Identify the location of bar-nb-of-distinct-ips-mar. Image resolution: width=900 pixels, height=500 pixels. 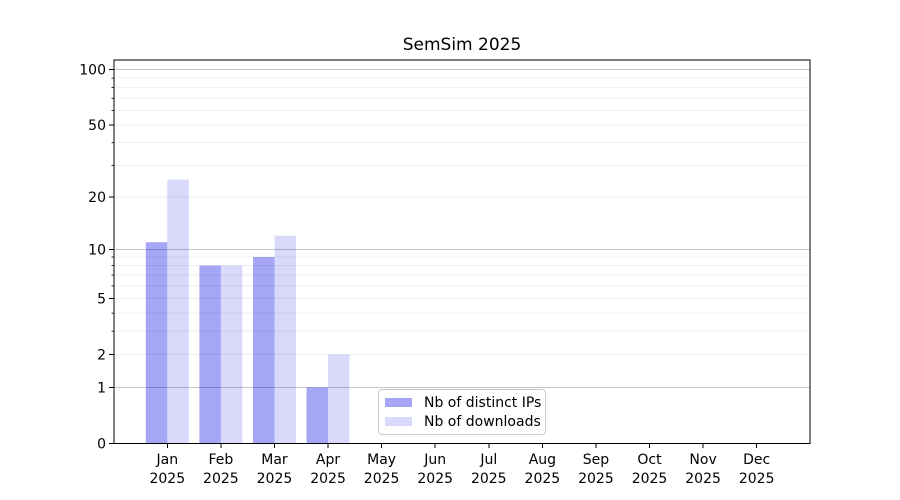
(264, 350).